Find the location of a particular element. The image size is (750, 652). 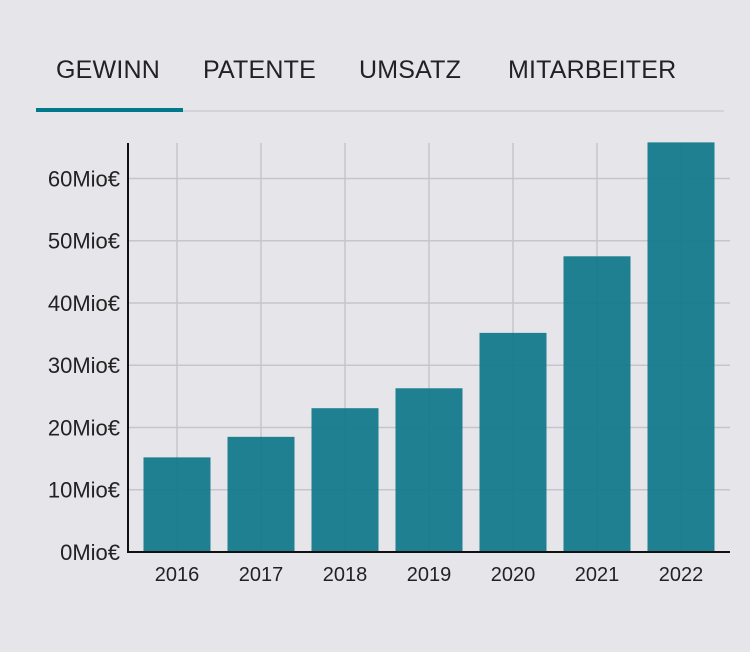

tab-bar: GEWINN PATENTE UMSATZ MITARBEITER is located at coordinates (380, 81).